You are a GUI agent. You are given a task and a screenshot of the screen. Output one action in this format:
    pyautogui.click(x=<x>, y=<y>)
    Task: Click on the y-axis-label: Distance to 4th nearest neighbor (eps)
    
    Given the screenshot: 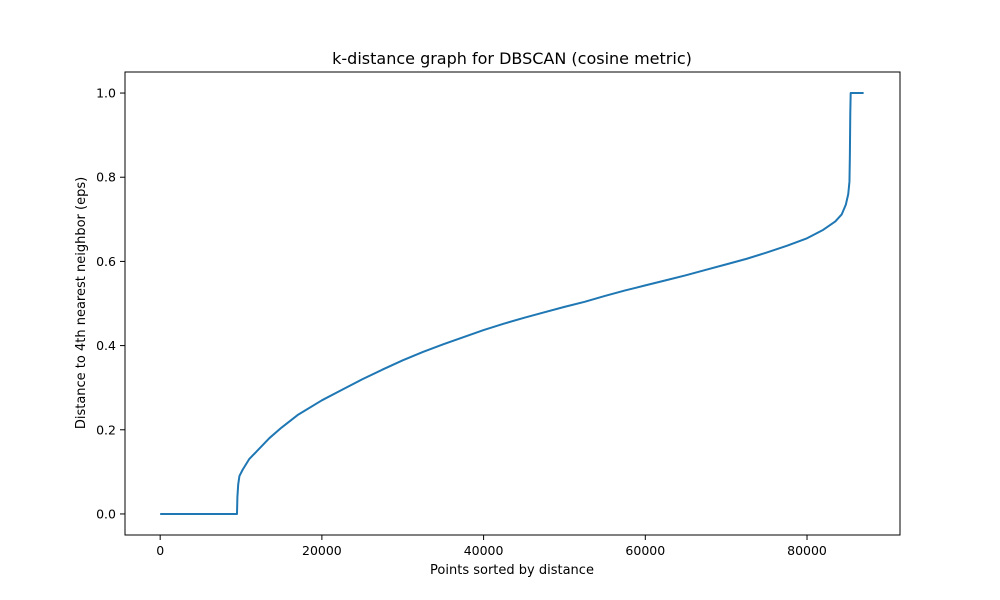 What is the action you would take?
    pyautogui.click(x=81, y=303)
    